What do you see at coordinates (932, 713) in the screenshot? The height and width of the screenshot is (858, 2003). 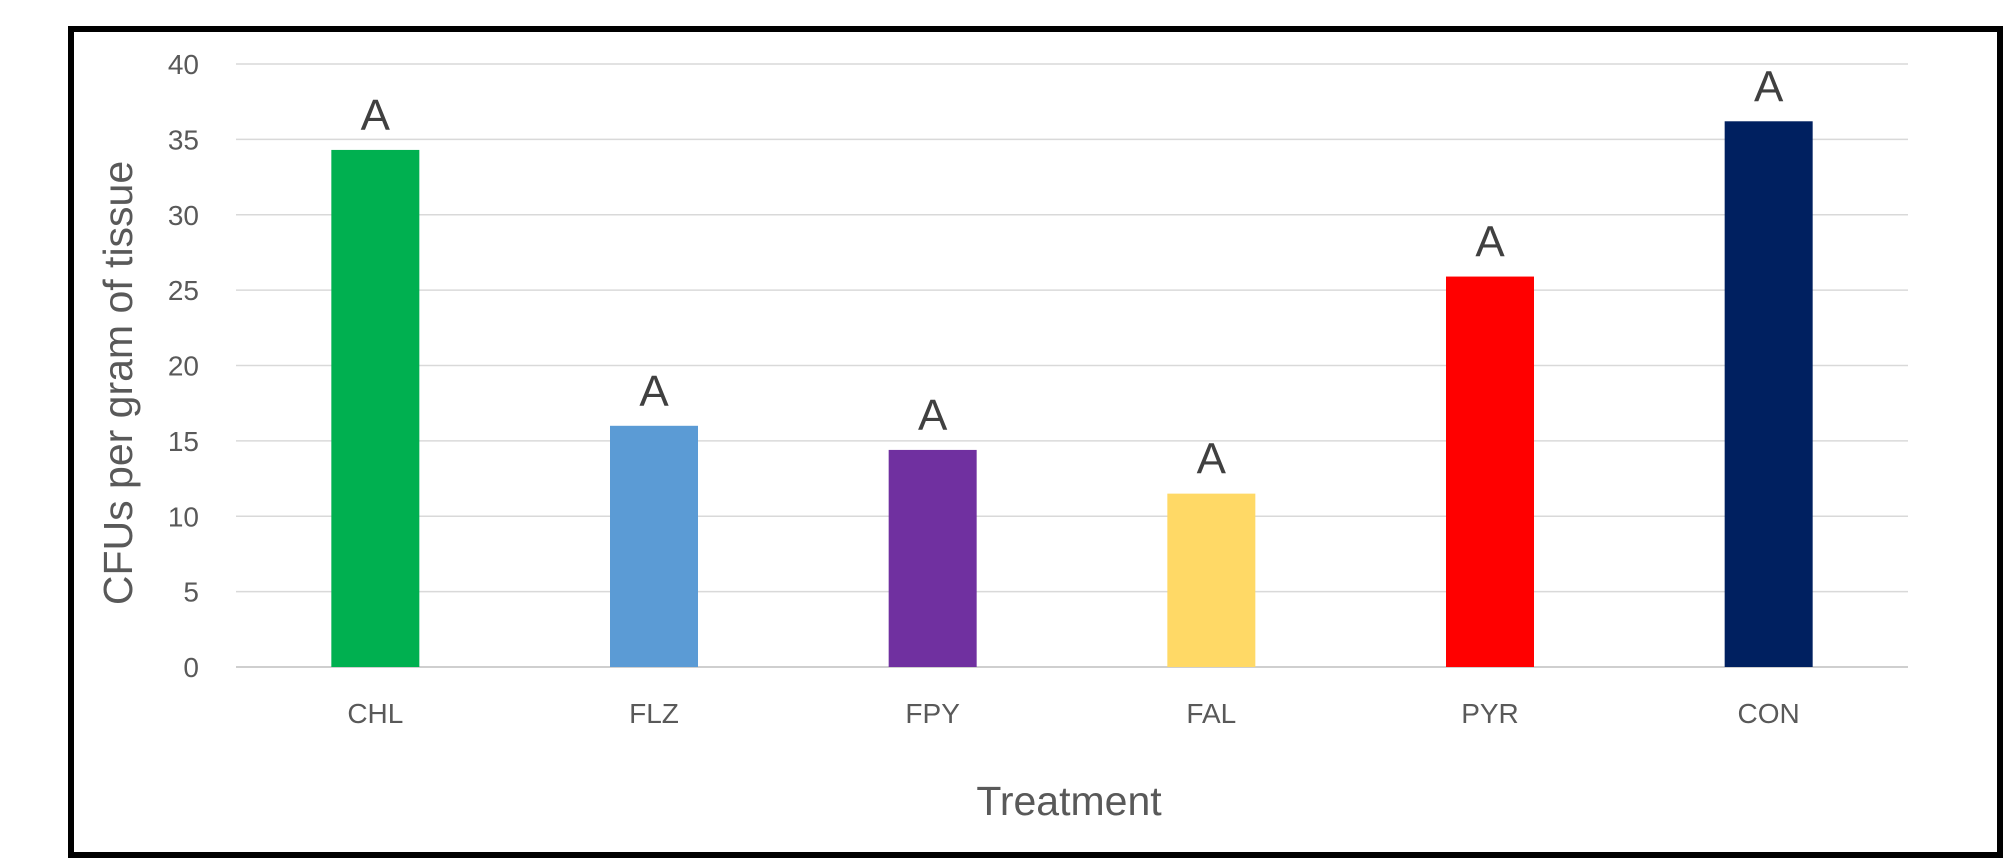 I see `x-tick-label-fpy: FPY` at bounding box center [932, 713].